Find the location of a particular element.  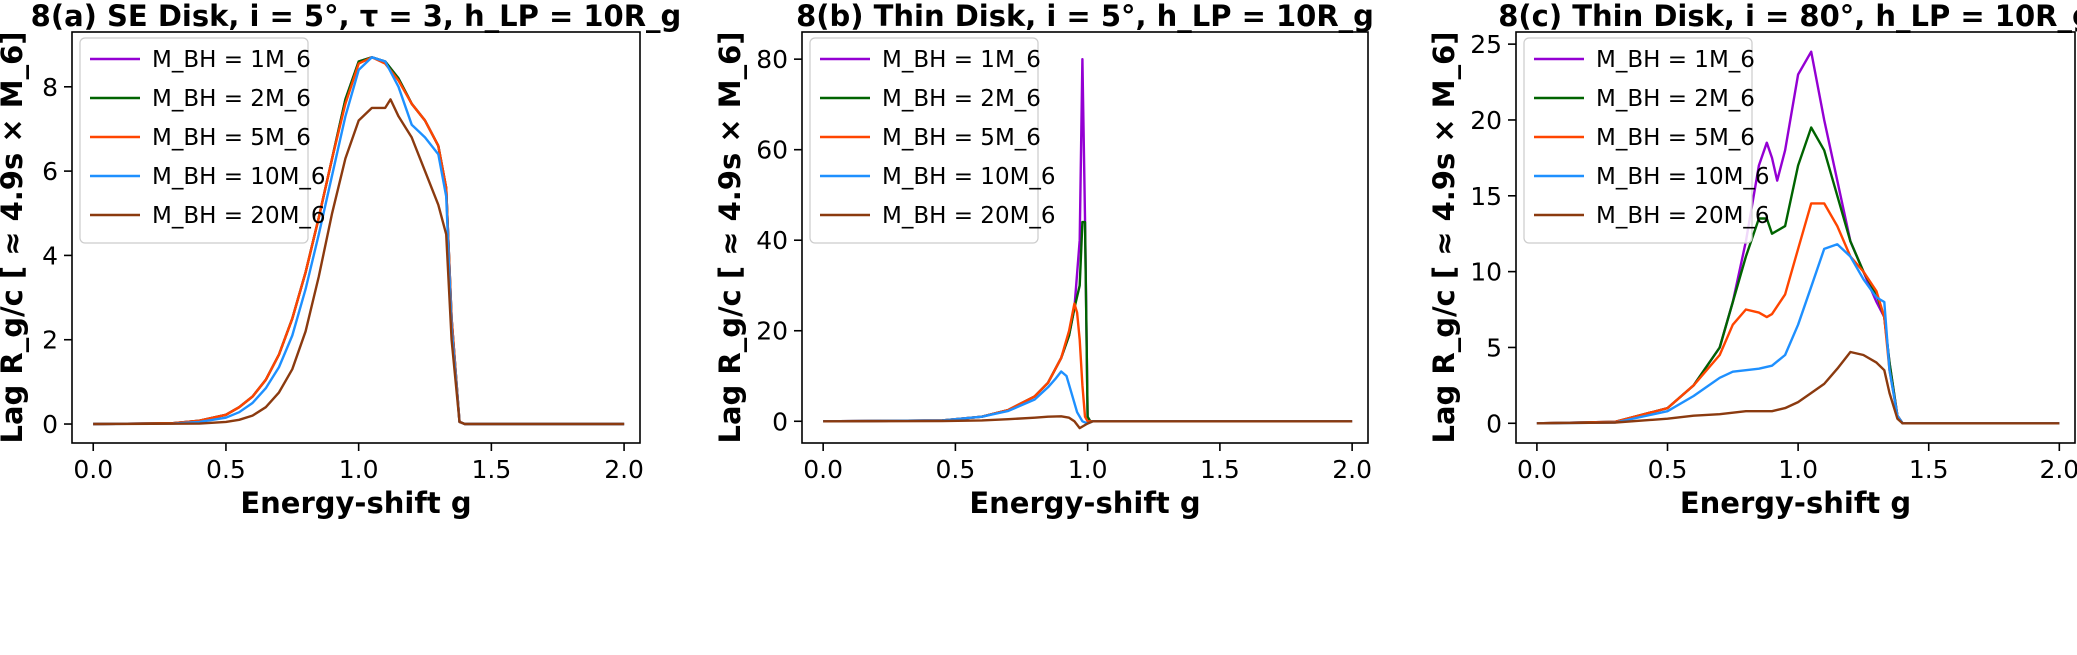

y-tick-label: 15 is located at coordinates (1486, 196).